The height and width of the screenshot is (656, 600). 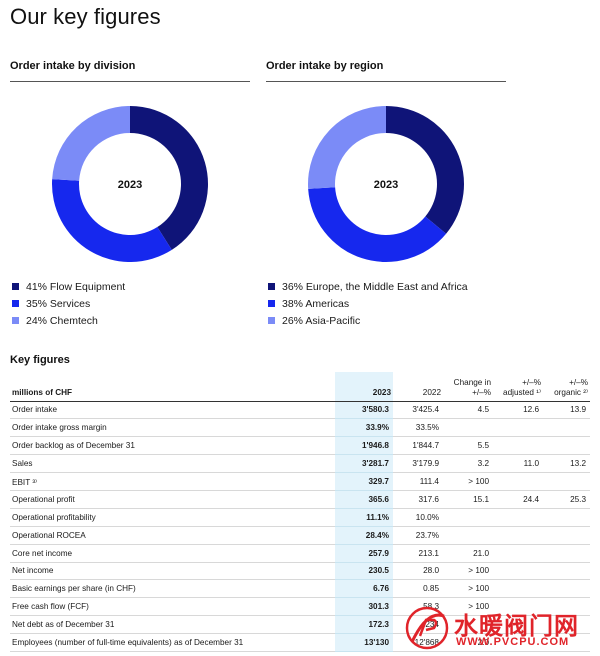 What do you see at coordinates (388, 320) in the screenshot?
I see `legend-item: 26% Asia-Pacific` at bounding box center [388, 320].